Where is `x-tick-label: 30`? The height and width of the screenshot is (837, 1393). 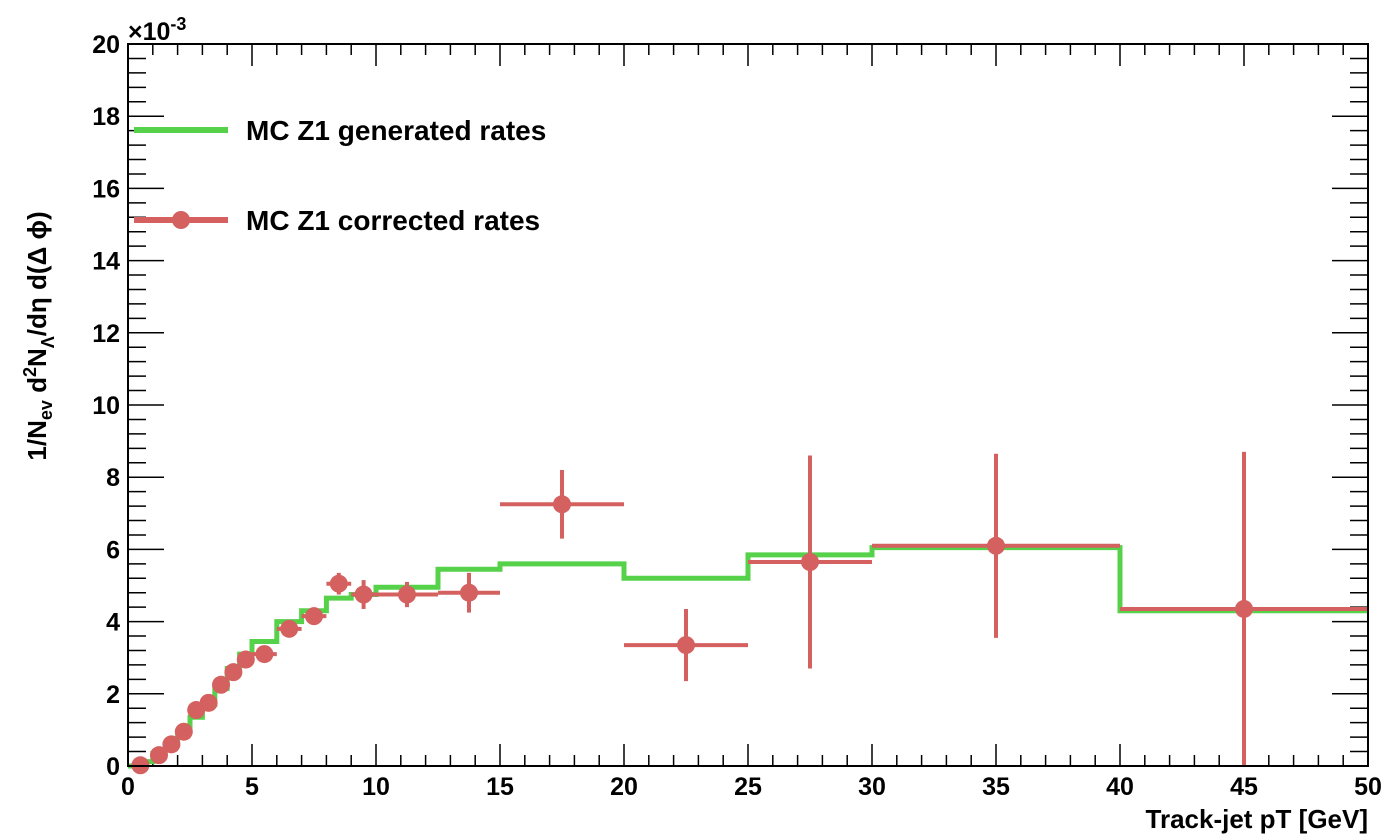 x-tick-label: 30 is located at coordinates (872, 787).